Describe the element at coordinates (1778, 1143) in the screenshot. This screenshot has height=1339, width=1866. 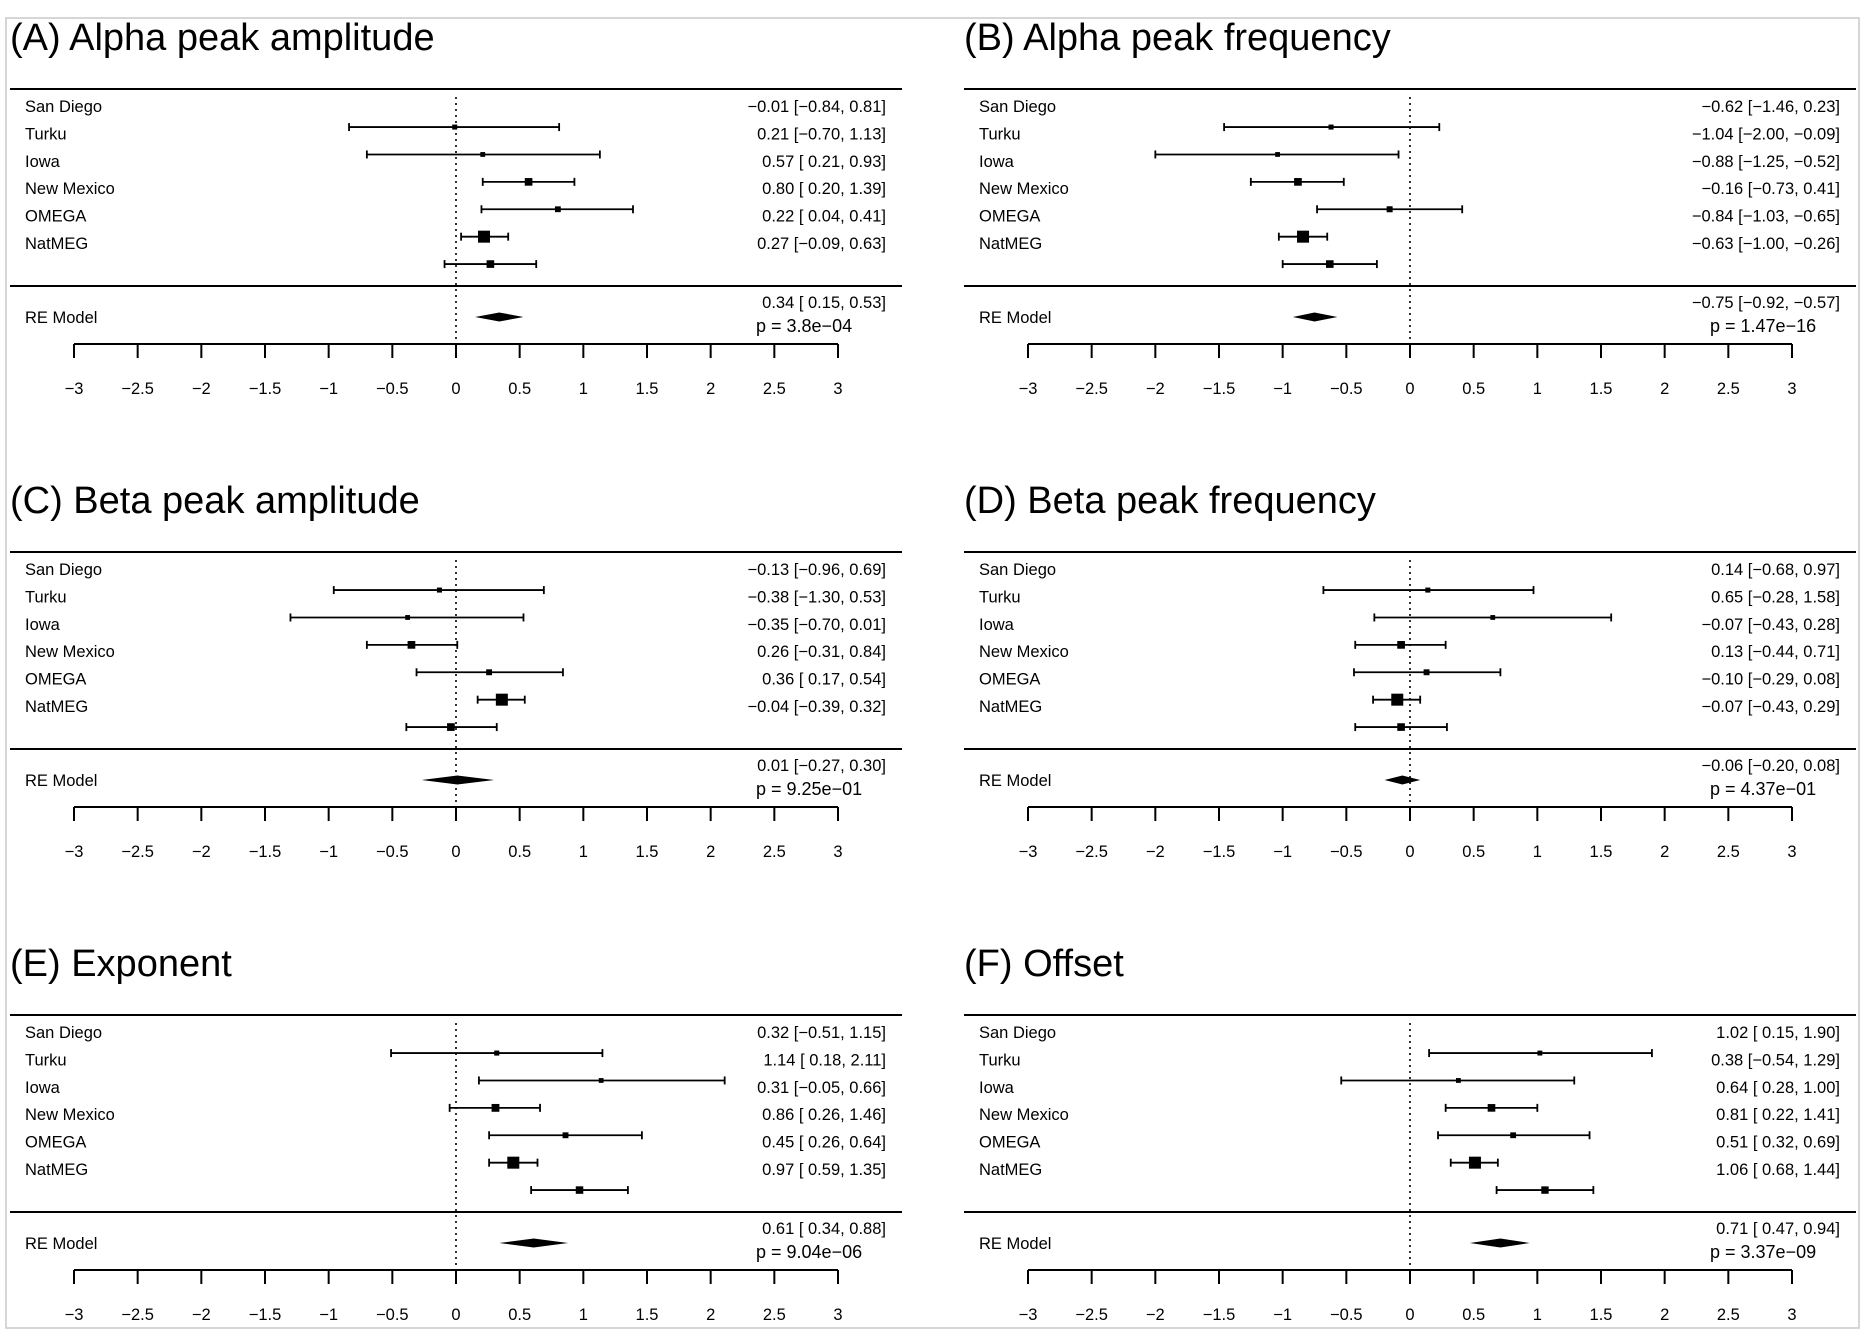
I see `study-ci-label: 0.51 [ 0.32, 0.69]` at that location.